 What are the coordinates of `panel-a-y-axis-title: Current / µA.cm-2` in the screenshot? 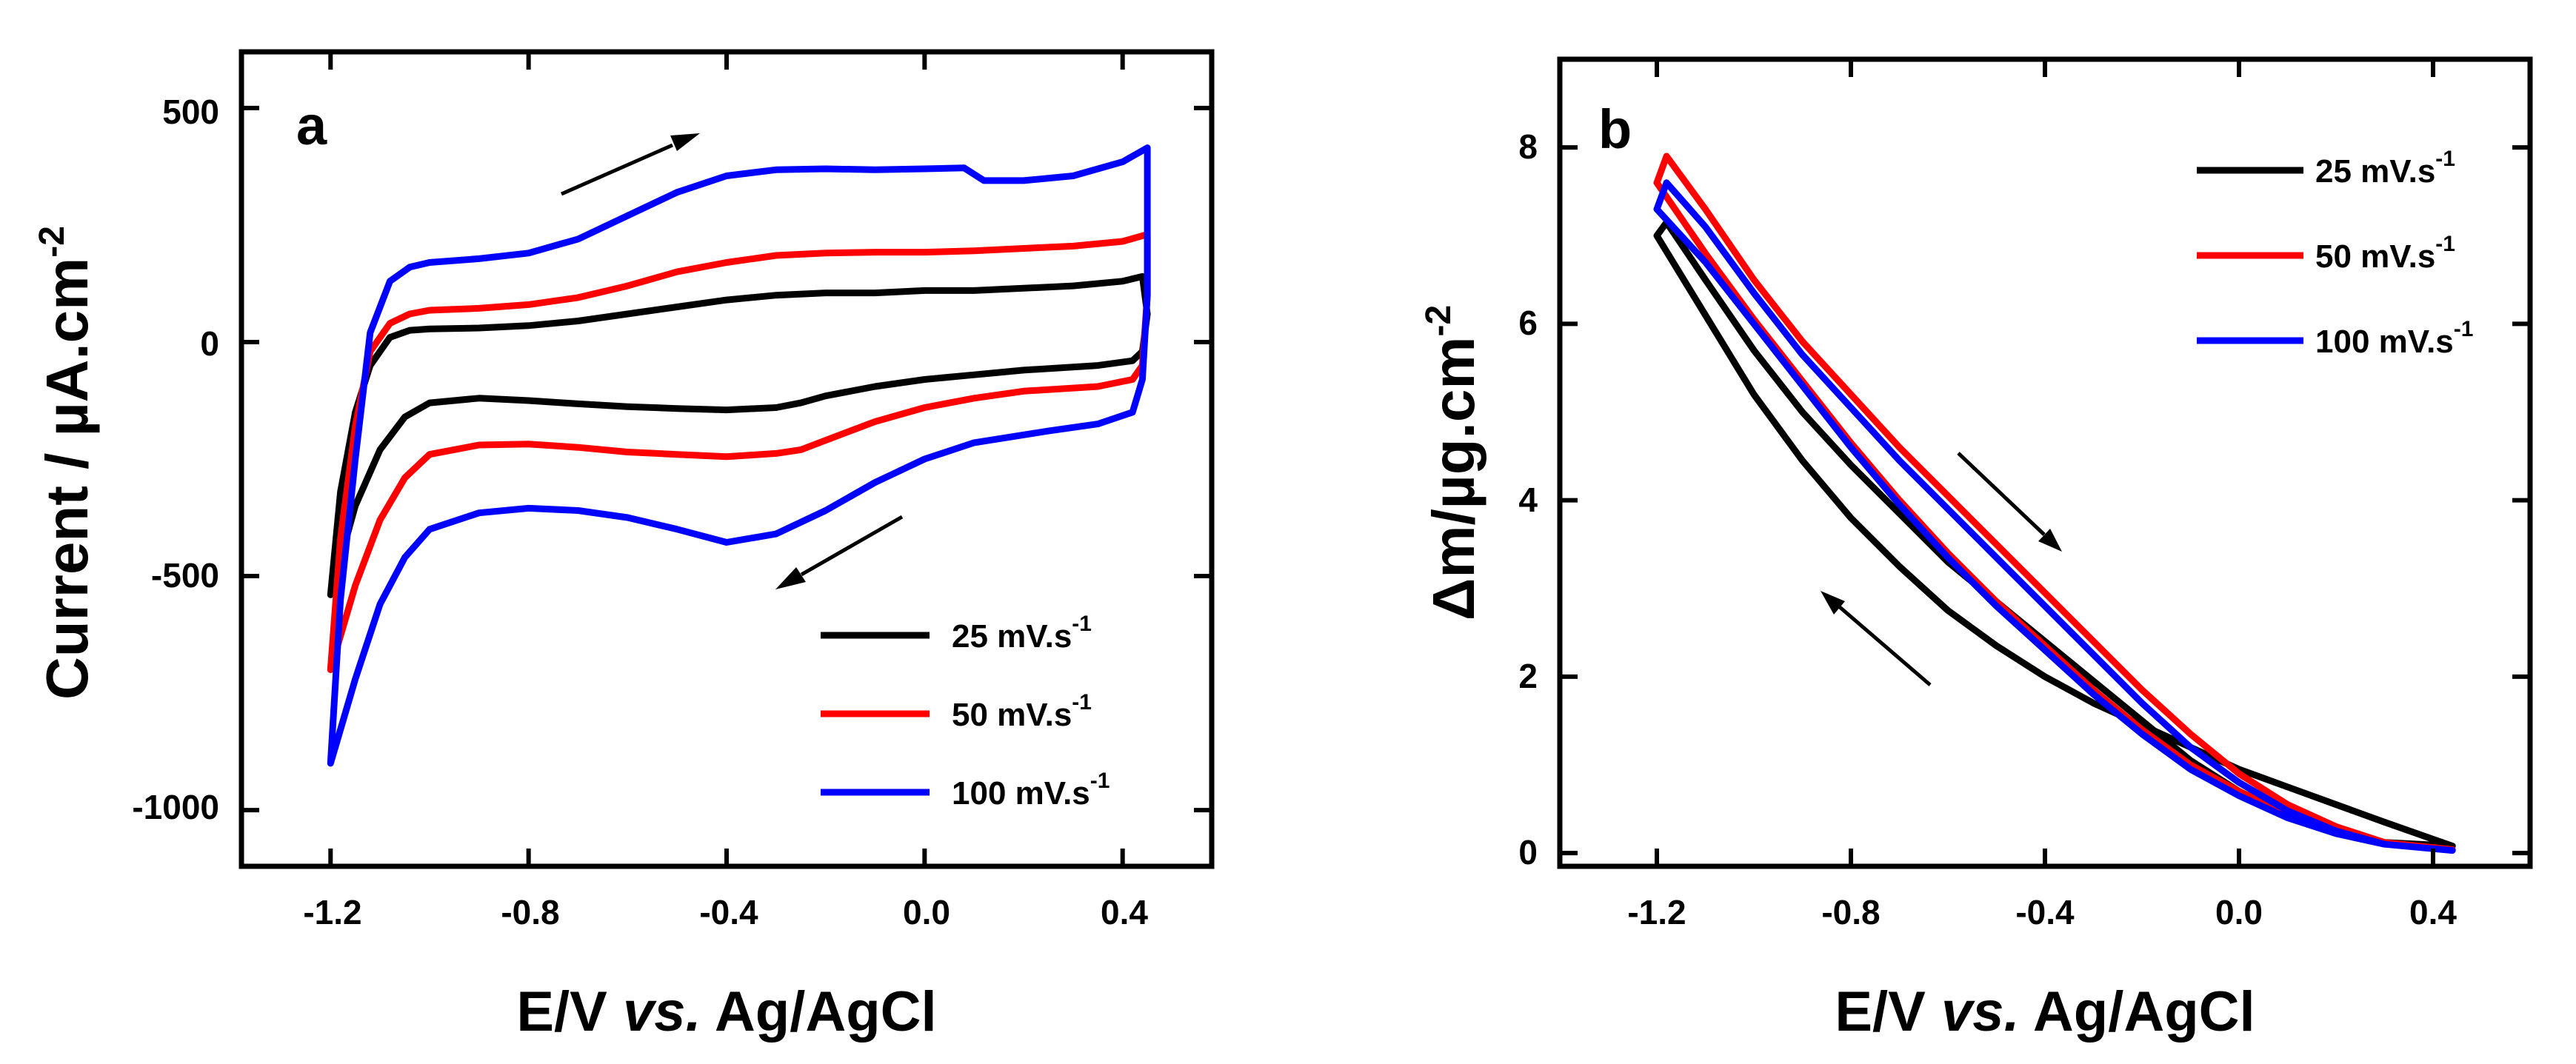 It's located at (66, 463).